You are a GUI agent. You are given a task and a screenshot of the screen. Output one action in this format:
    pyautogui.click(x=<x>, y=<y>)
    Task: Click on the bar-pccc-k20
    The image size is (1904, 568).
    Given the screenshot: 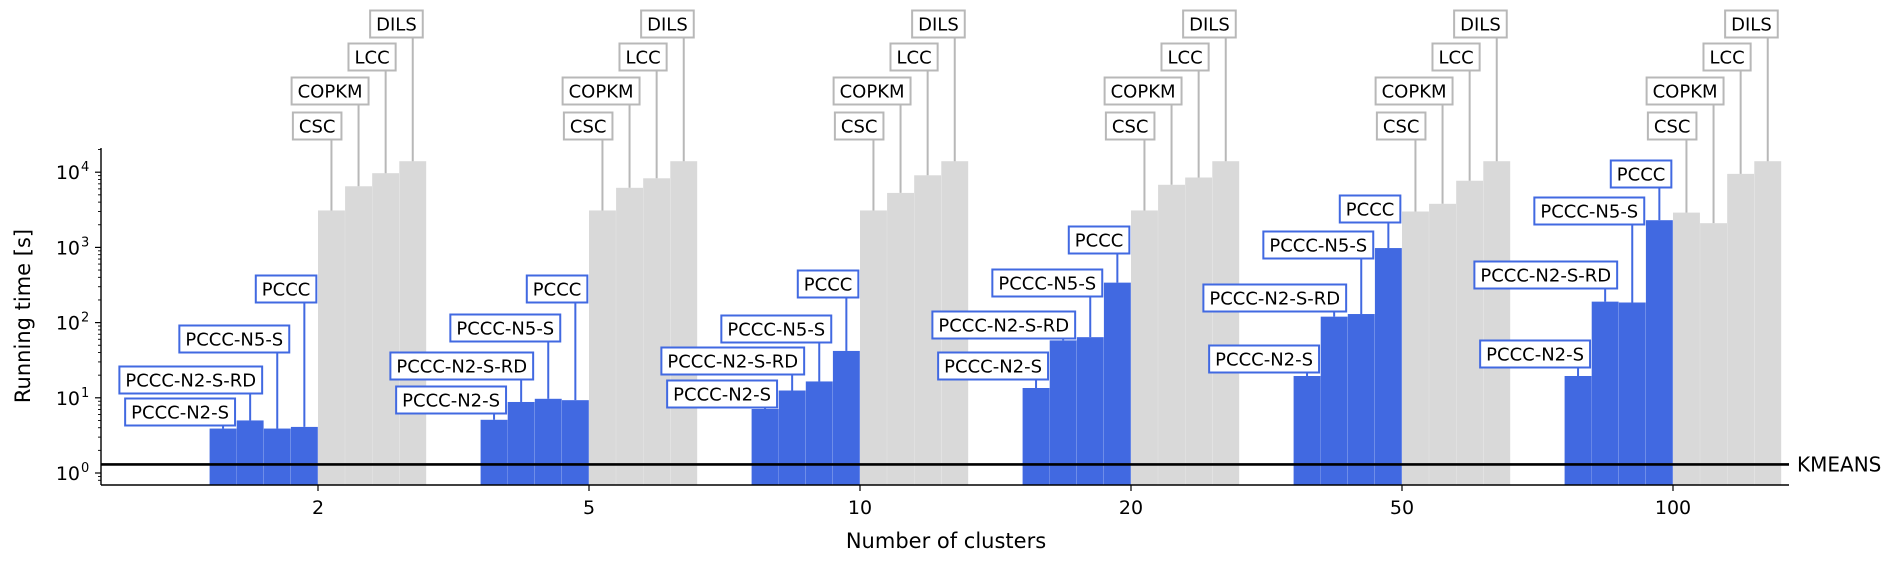 What is the action you would take?
    pyautogui.click(x=1117, y=383)
    